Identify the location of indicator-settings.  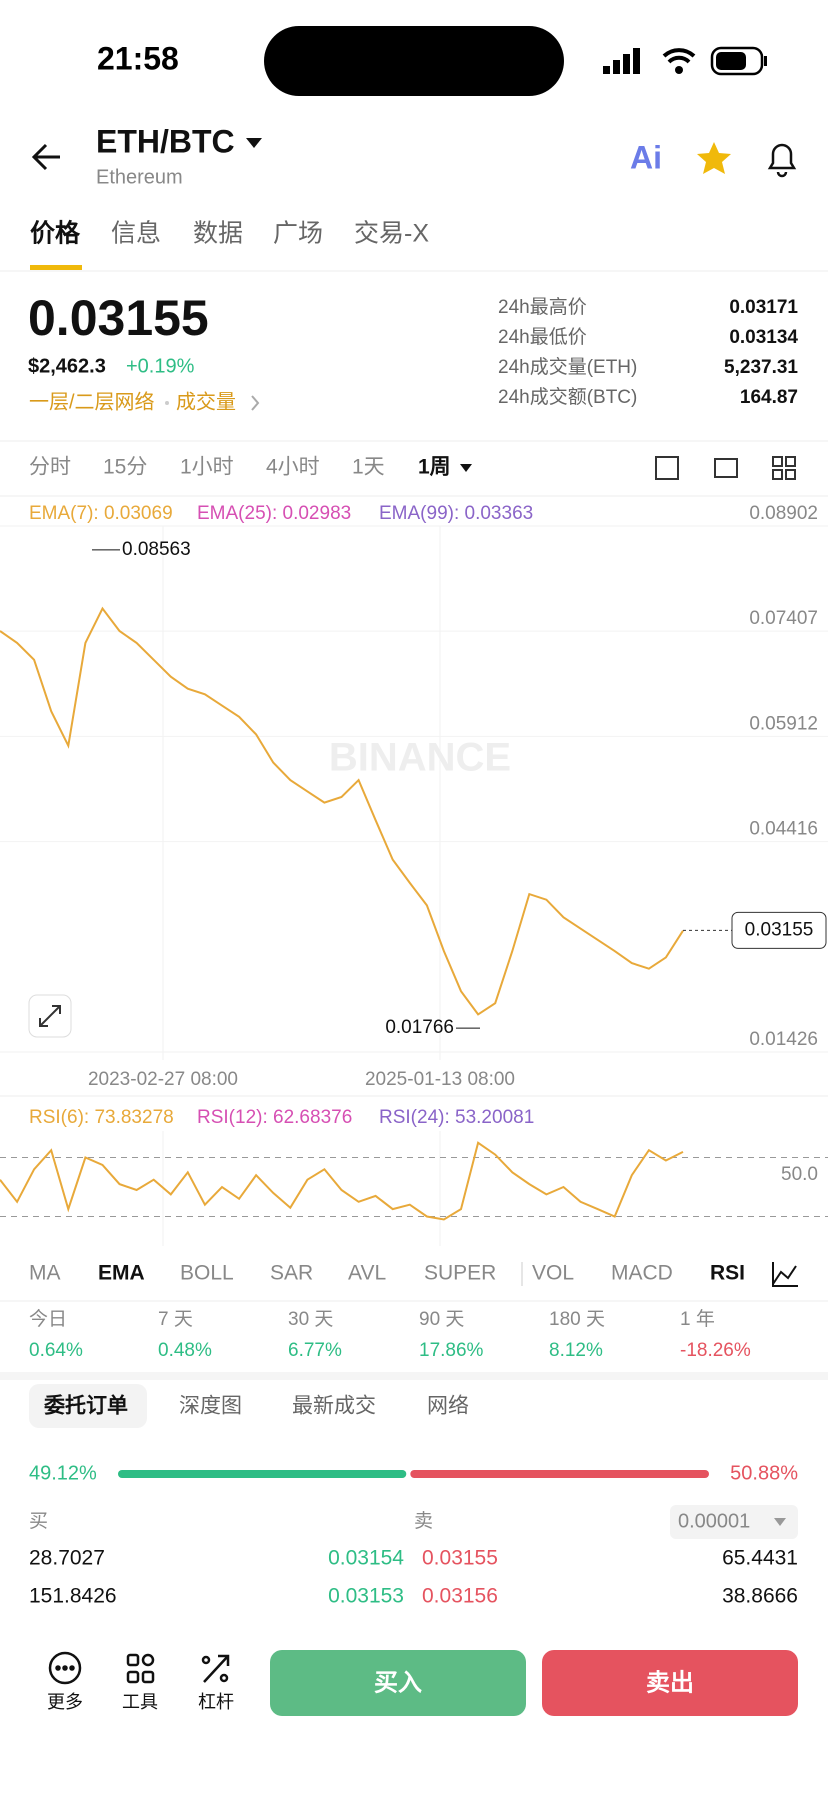
(785, 1274).